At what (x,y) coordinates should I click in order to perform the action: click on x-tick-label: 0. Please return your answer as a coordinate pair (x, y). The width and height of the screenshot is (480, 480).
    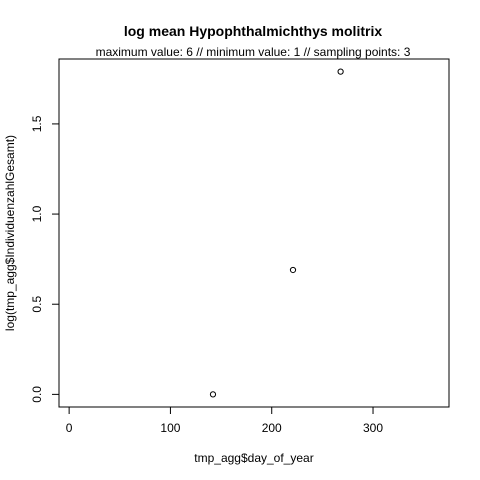
    Looking at the image, I should click on (69, 428).